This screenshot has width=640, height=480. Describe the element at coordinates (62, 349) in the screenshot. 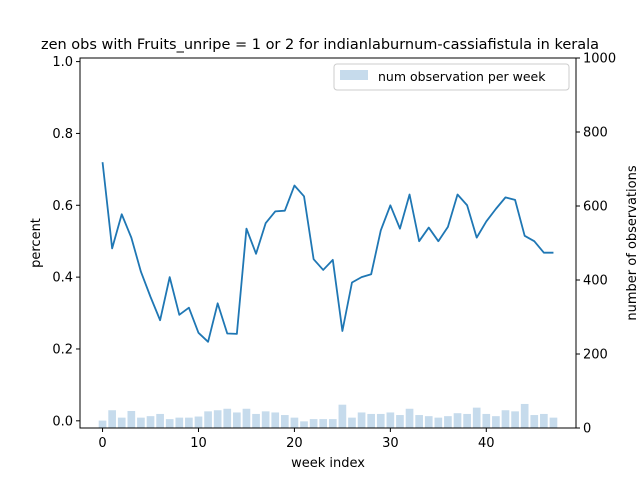

I see `left-y-tick-label: 0.2` at that location.